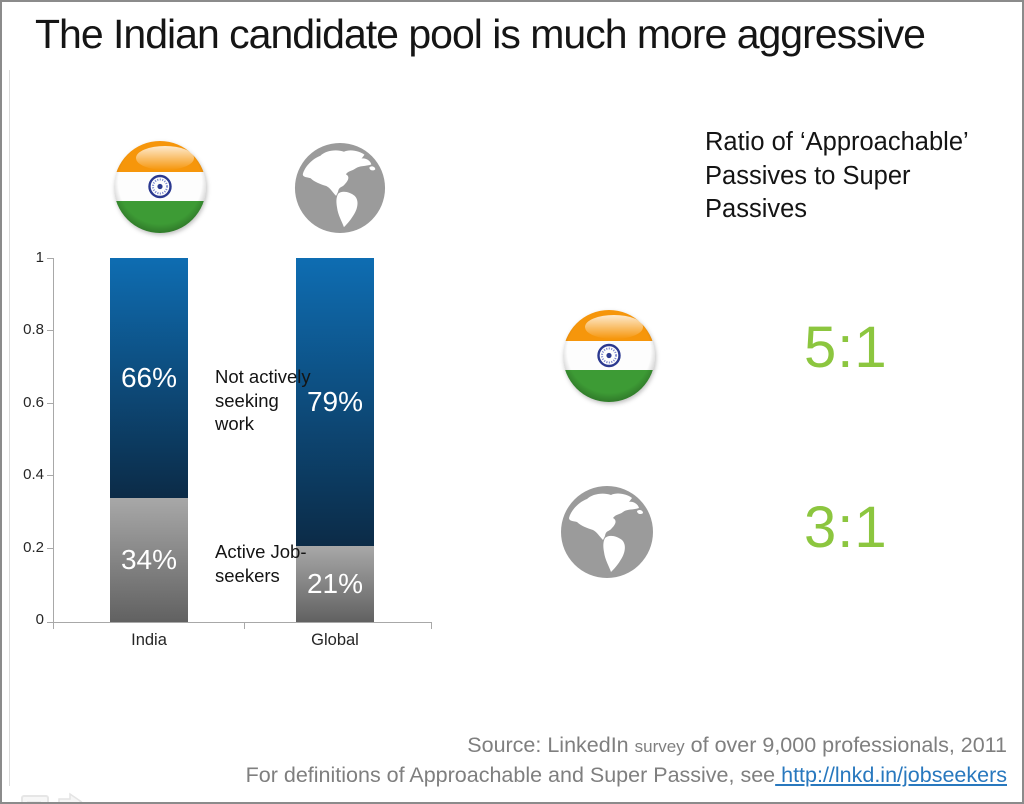 This screenshot has width=1024, height=804. I want to click on bar-global-segment-active: 21%, so click(335, 583).